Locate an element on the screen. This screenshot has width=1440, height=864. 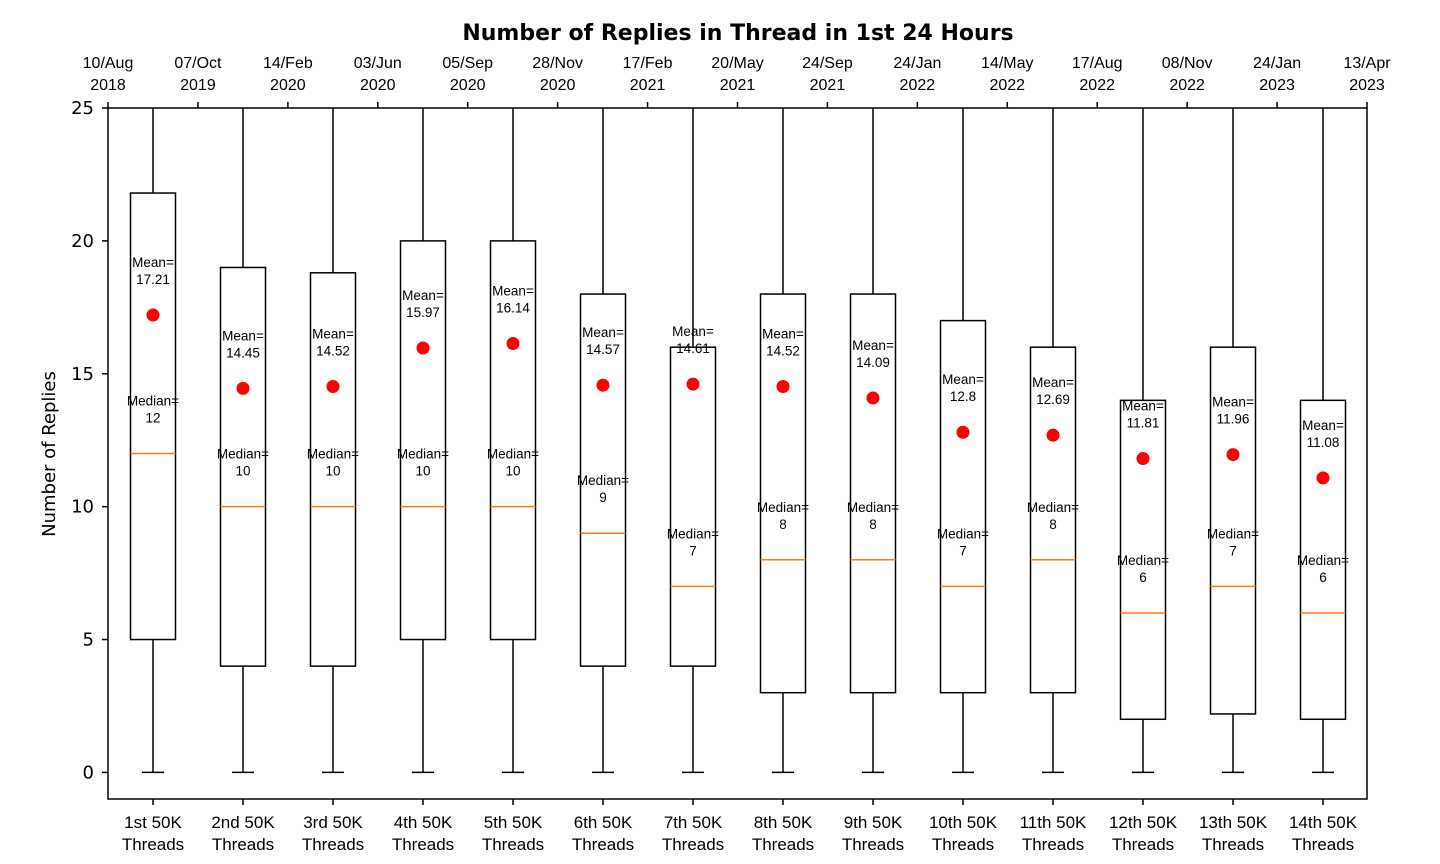
top-tick-label: 28/Nov 2020 is located at coordinates (557, 74).